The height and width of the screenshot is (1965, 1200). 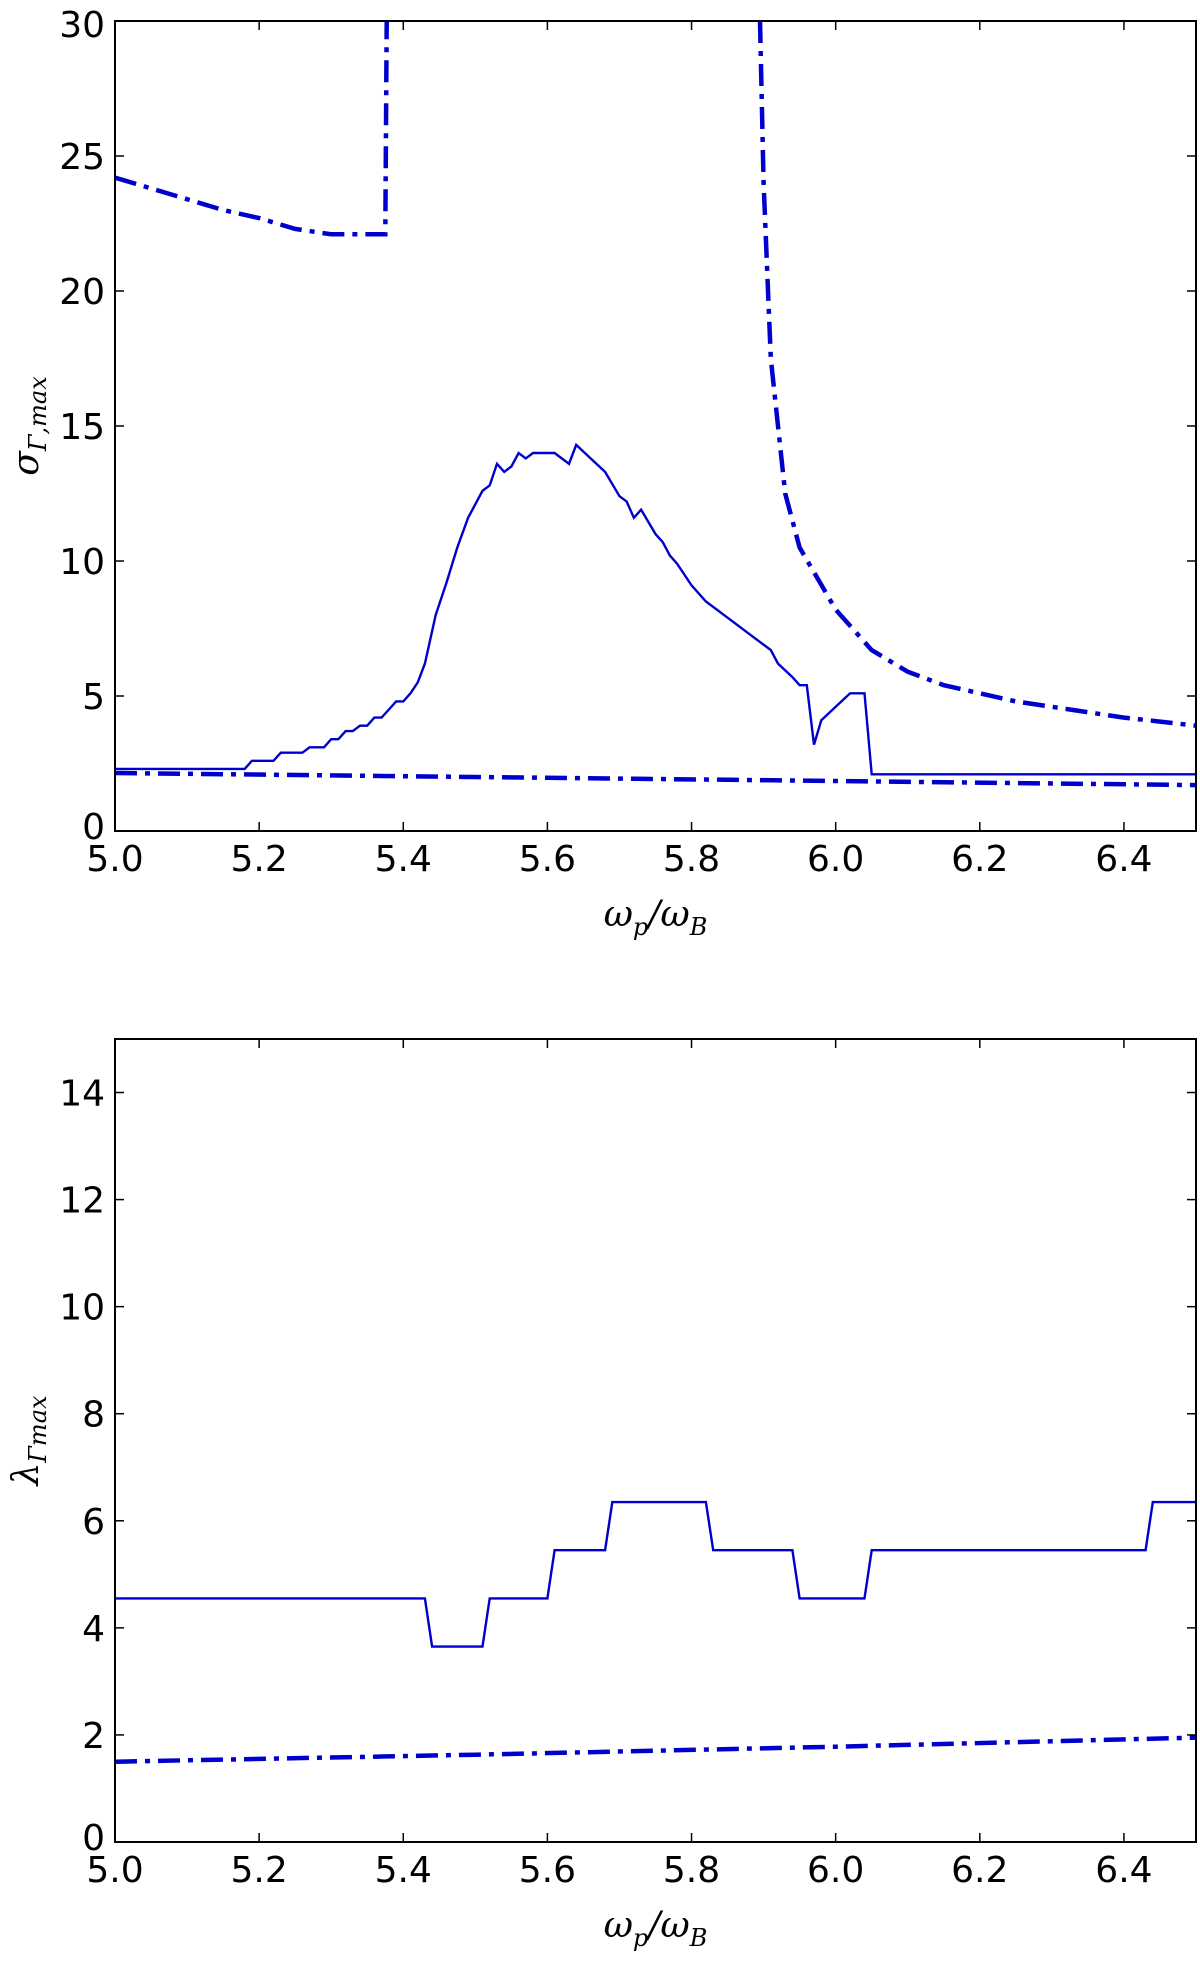 I want to click on y-tick-label: 4, so click(x=93, y=1629).